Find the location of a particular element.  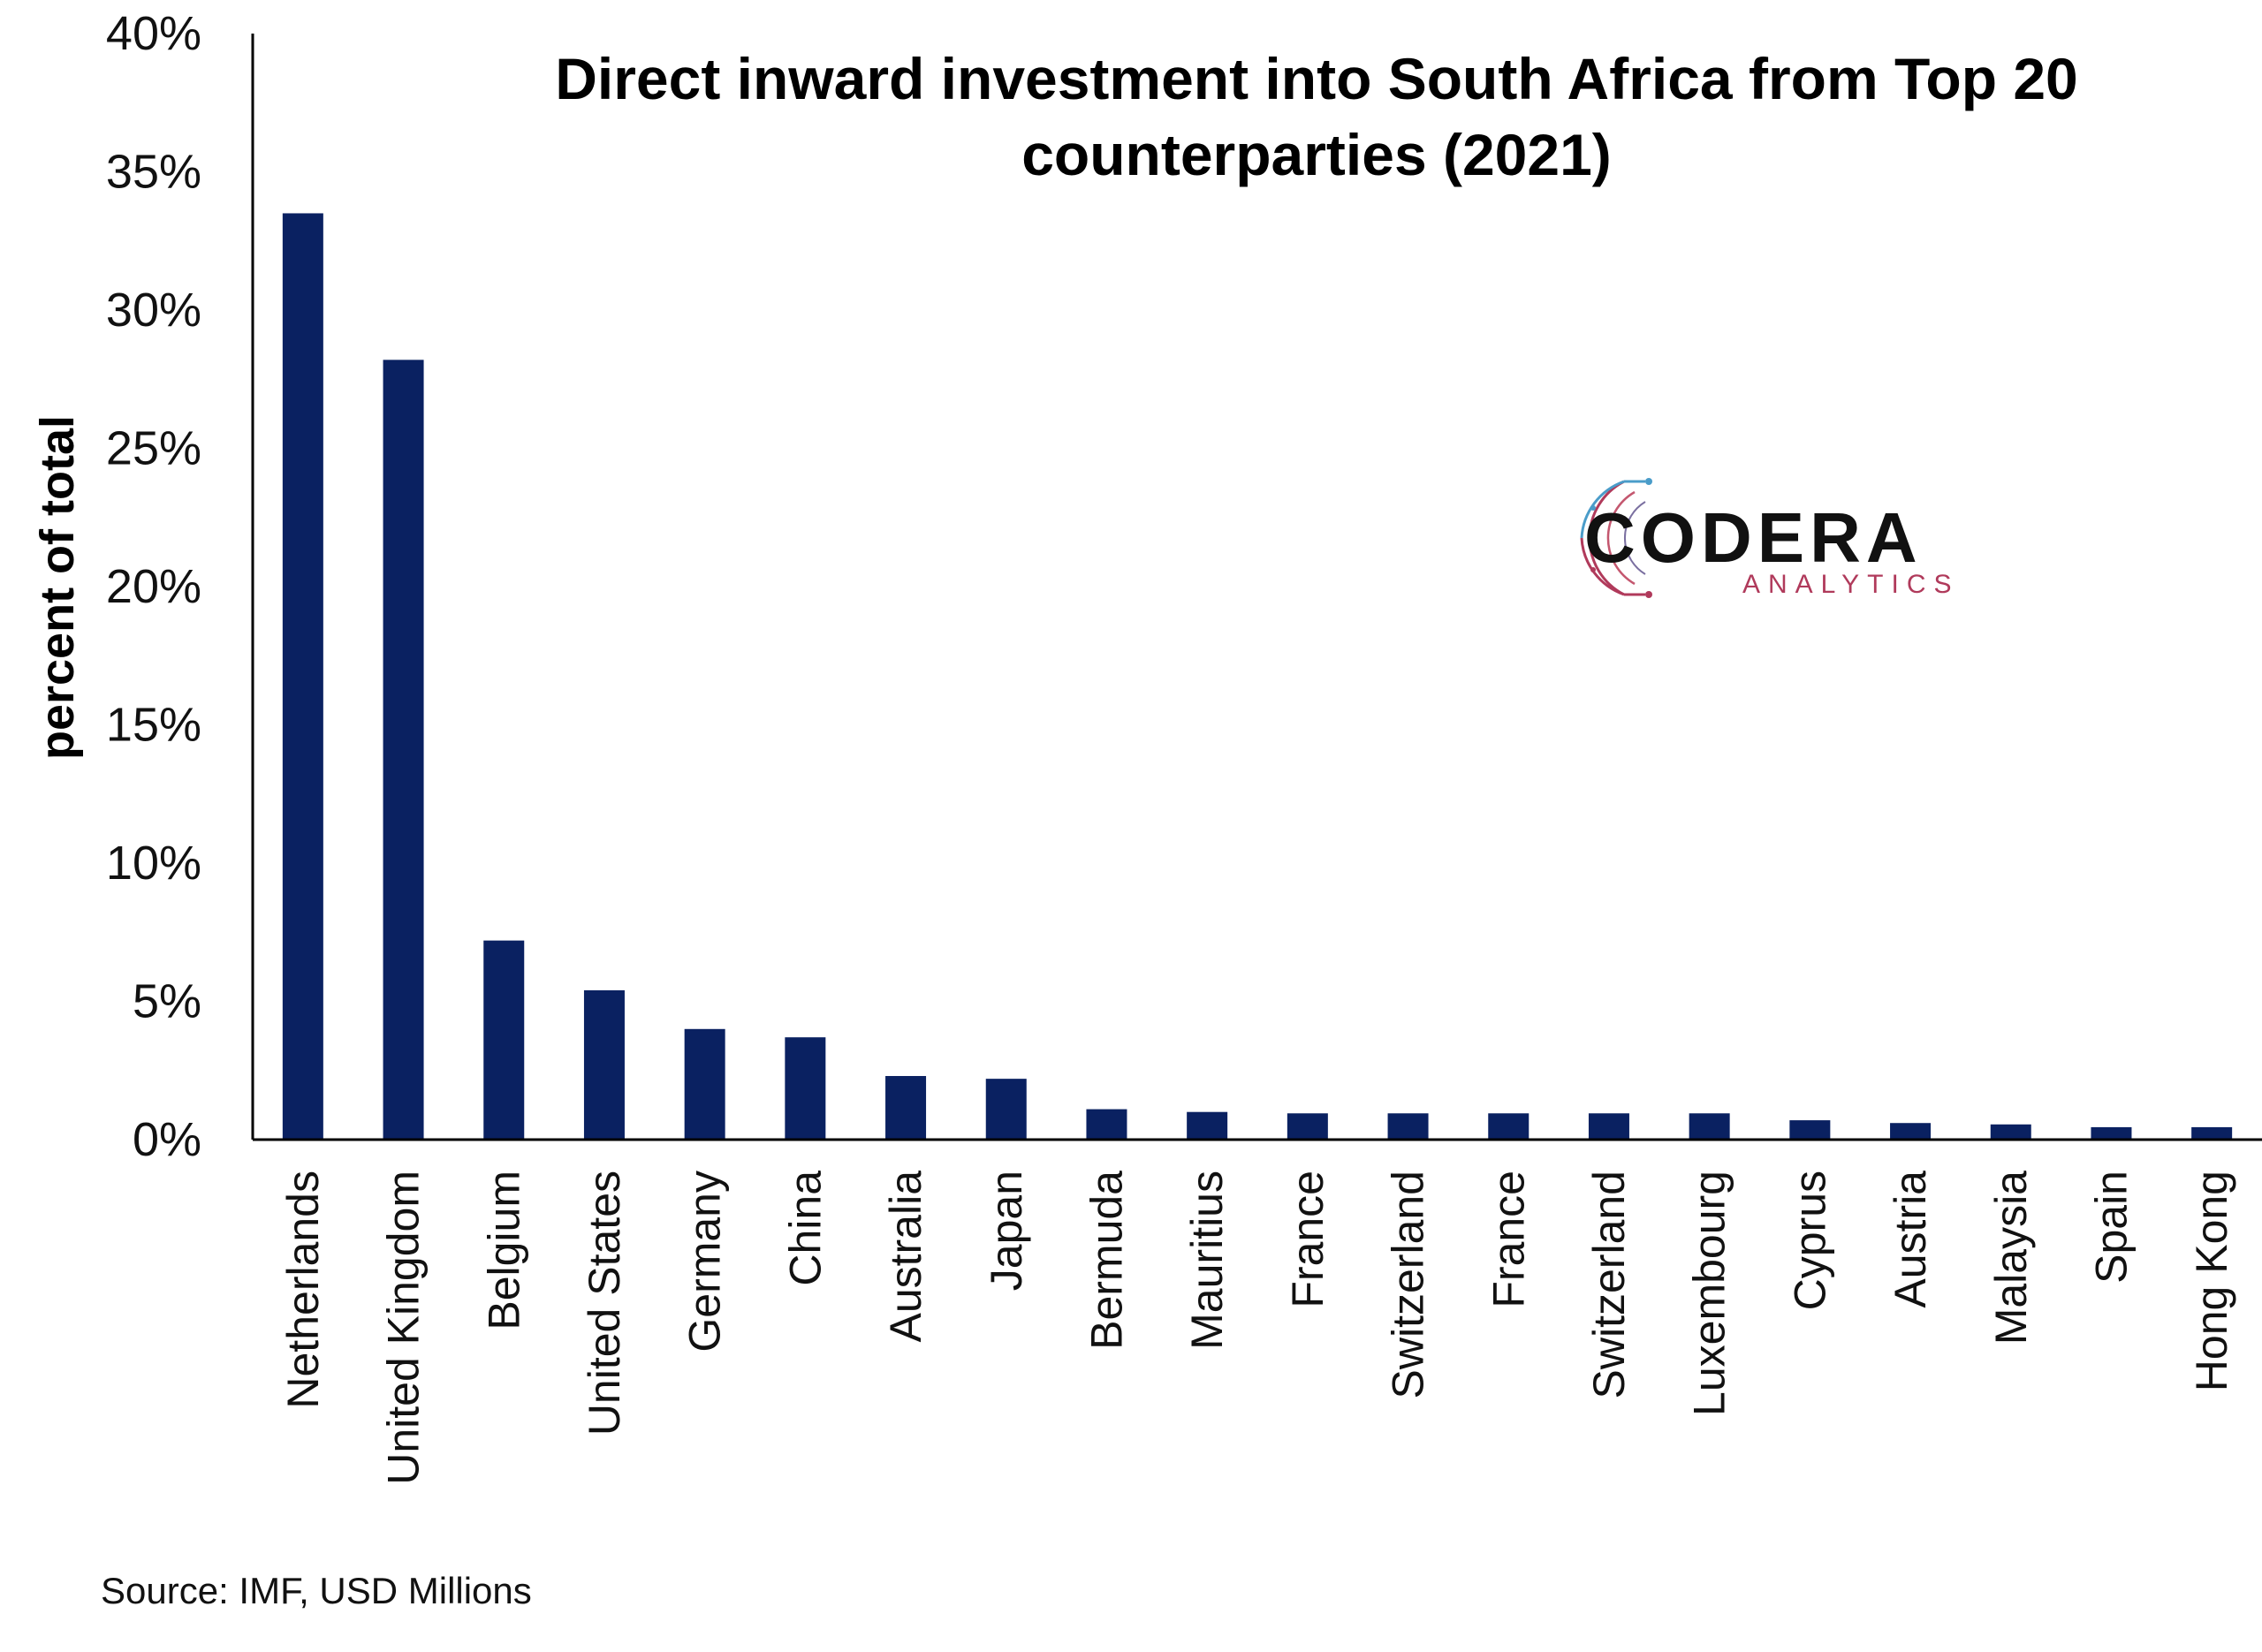

source-note: Source: IMF, USD Millions is located at coordinates (316, 1590).